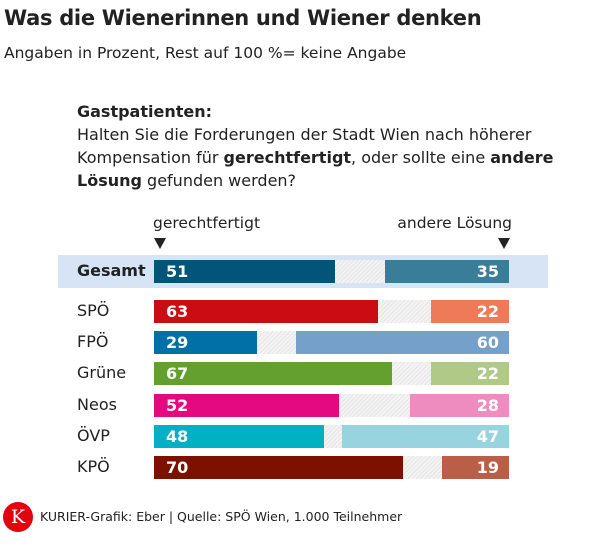 The height and width of the screenshot is (548, 616). What do you see at coordinates (487, 271) in the screenshot?
I see `value-andere-loesung: 35` at bounding box center [487, 271].